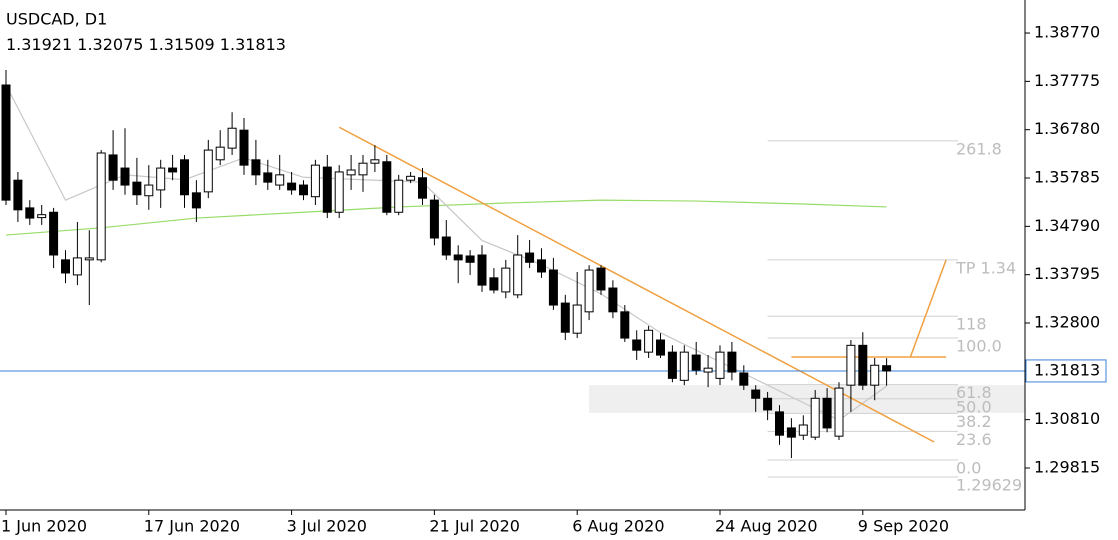 This screenshot has height=540, width=1118. I want to click on y-tick-label: 1.30810, so click(1067, 418).